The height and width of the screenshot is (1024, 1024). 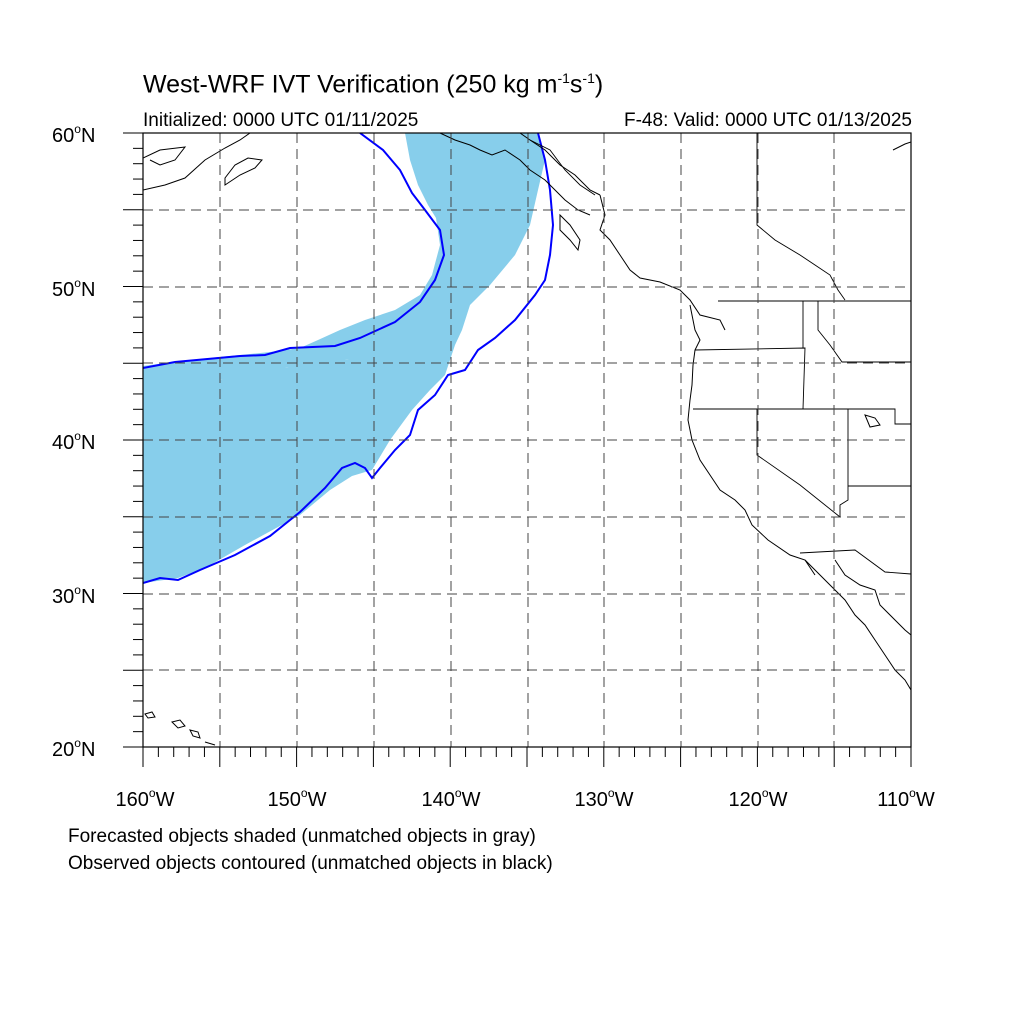 What do you see at coordinates (768, 120) in the screenshot?
I see `valid-time-label: F-48: Valid: 0000 UTC 01/13/2025` at bounding box center [768, 120].